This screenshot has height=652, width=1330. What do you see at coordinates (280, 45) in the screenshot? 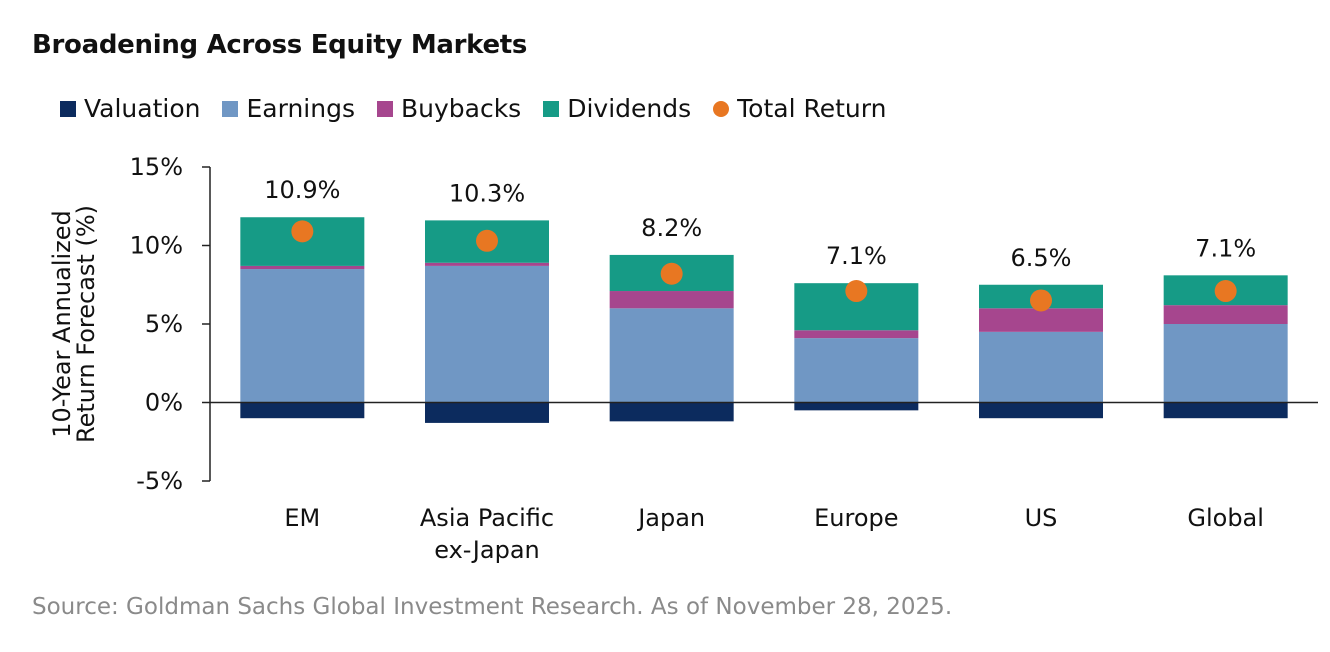
I see `chart-title: Broadening Across Equity Markets` at bounding box center [280, 45].